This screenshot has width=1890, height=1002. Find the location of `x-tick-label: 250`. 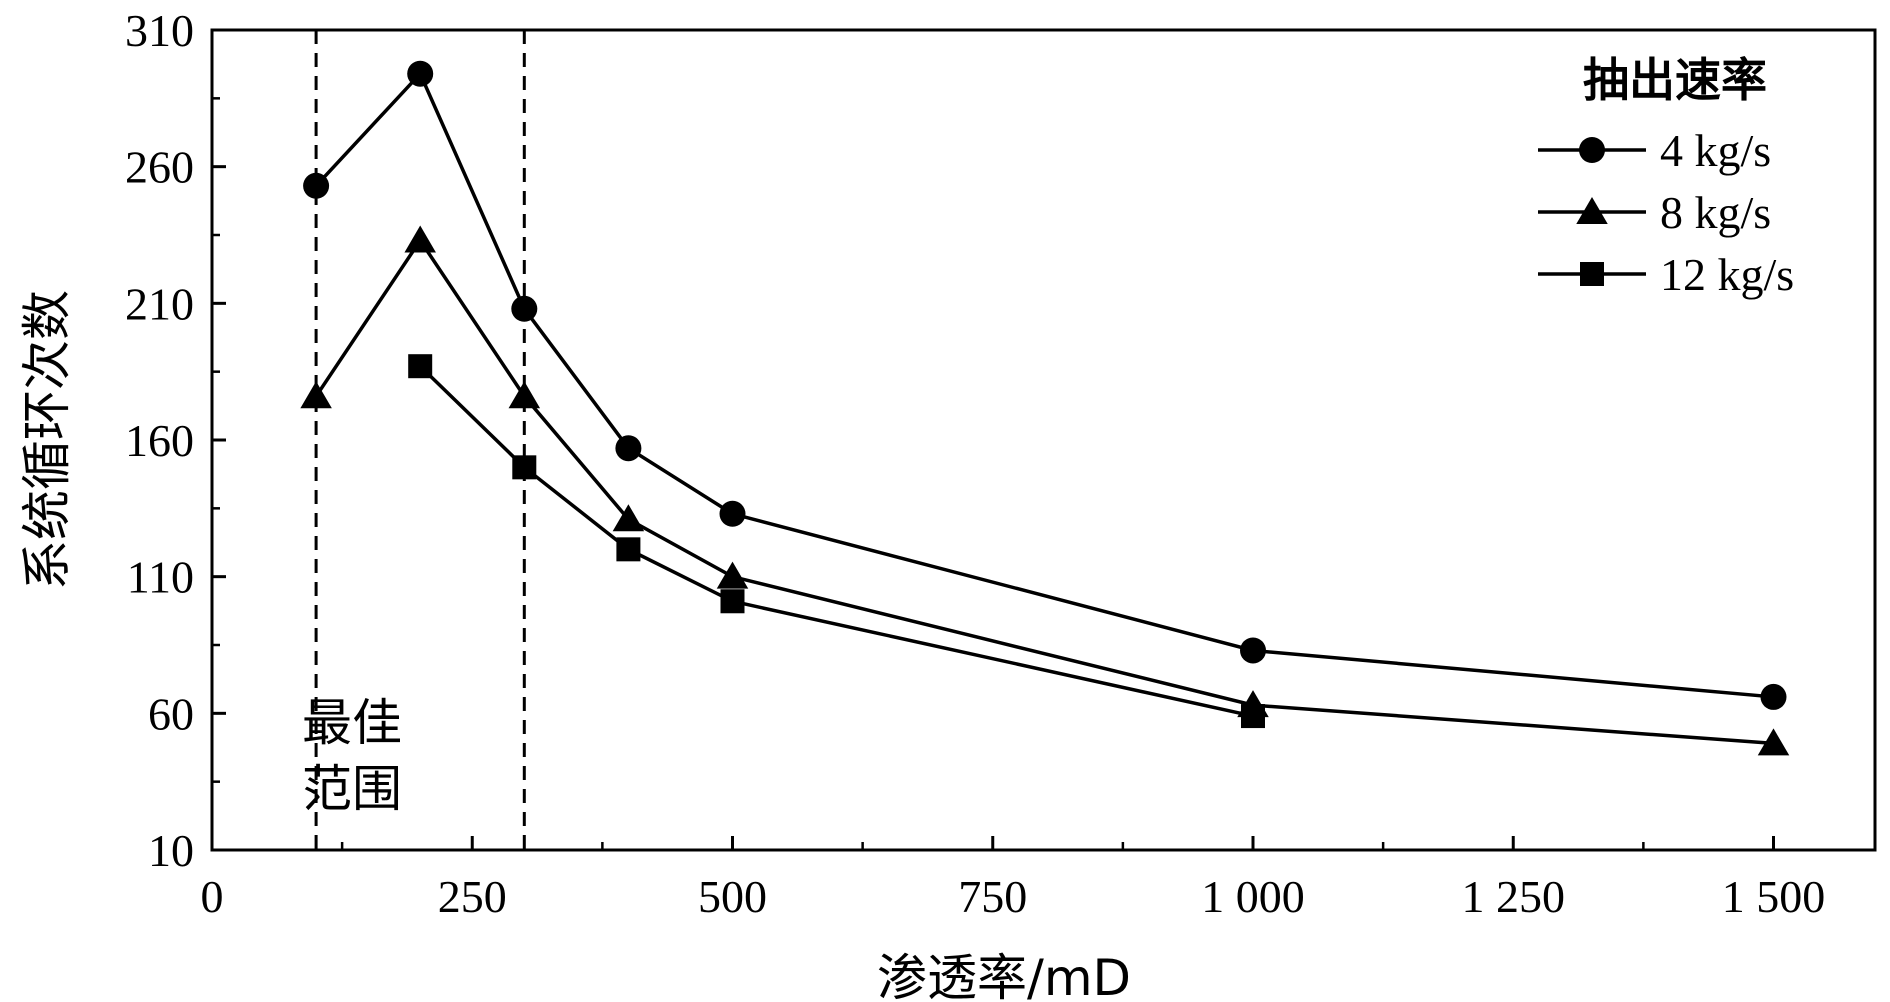

x-tick-label: 250 is located at coordinates (472, 896).